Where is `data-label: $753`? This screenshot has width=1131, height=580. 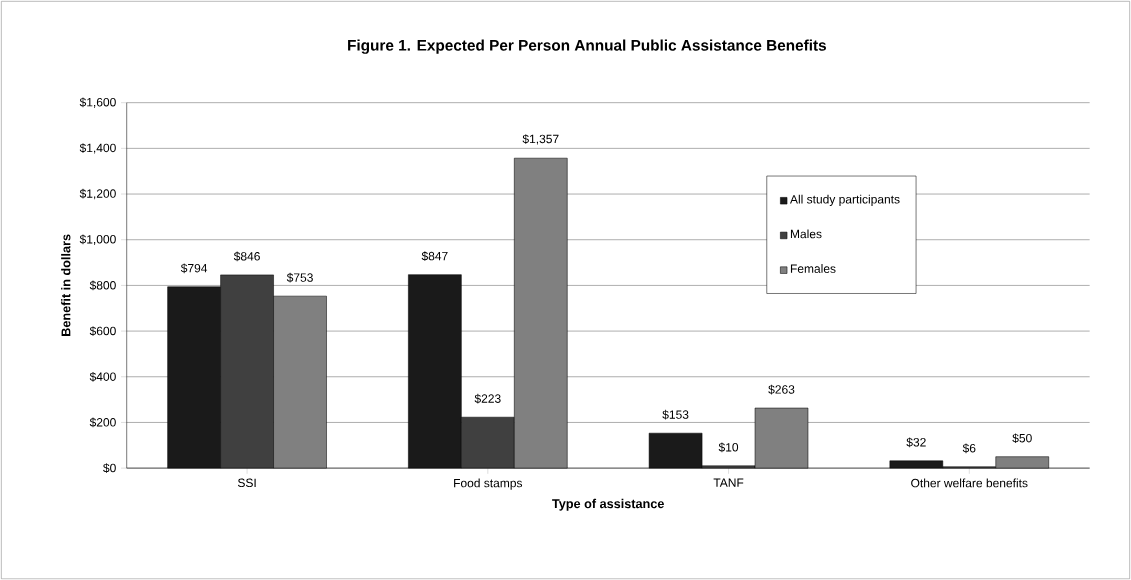 data-label: $753 is located at coordinates (299, 277).